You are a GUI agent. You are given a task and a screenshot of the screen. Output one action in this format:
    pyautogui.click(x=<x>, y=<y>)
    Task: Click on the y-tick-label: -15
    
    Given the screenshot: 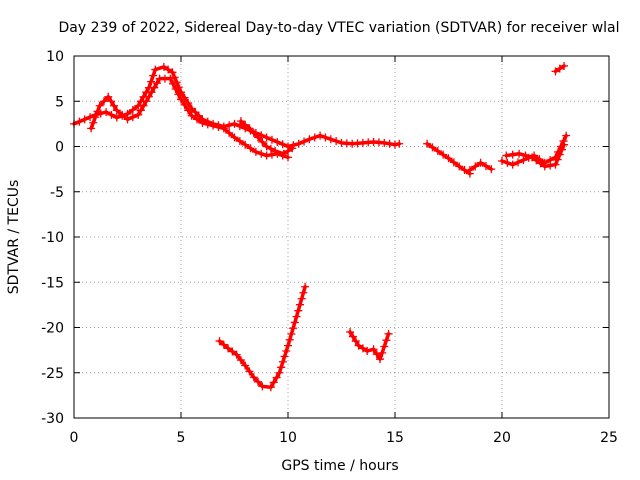 What is the action you would take?
    pyautogui.click(x=52, y=283)
    